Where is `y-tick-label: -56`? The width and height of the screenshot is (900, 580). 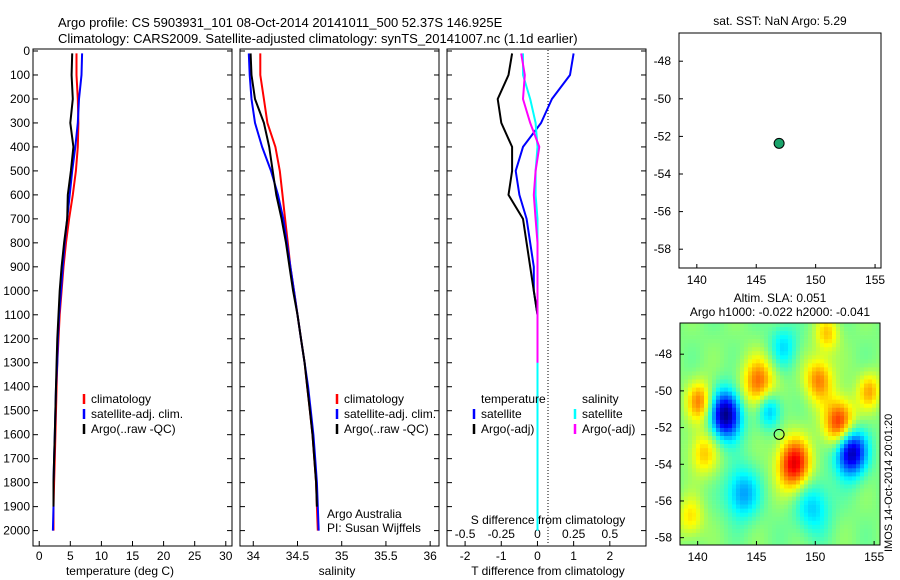 y-tick-label: -56 is located at coordinates (663, 212).